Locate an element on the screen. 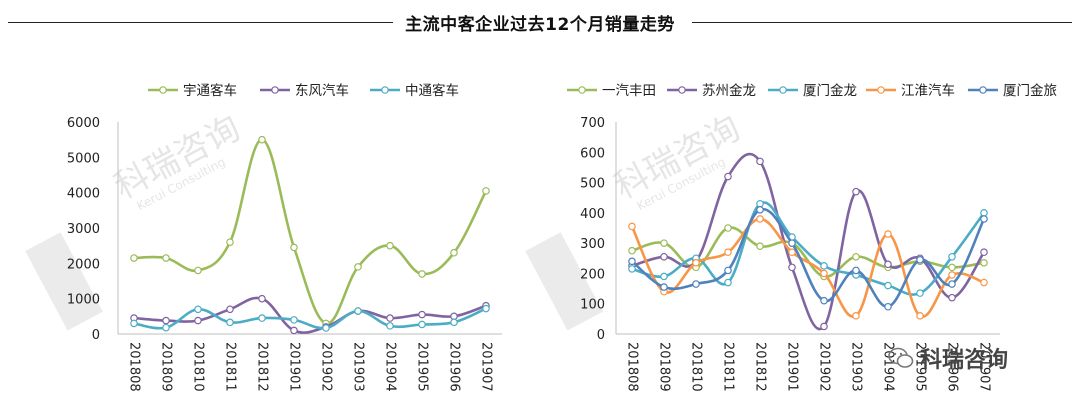 This screenshot has width=1080, height=409. y-tick-label: 500 is located at coordinates (592, 184).